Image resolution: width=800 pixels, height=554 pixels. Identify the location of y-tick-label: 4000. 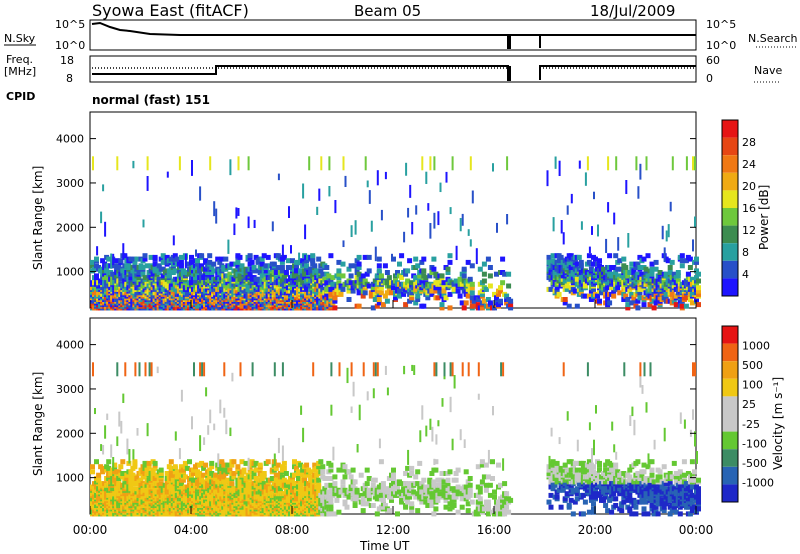
(70, 139).